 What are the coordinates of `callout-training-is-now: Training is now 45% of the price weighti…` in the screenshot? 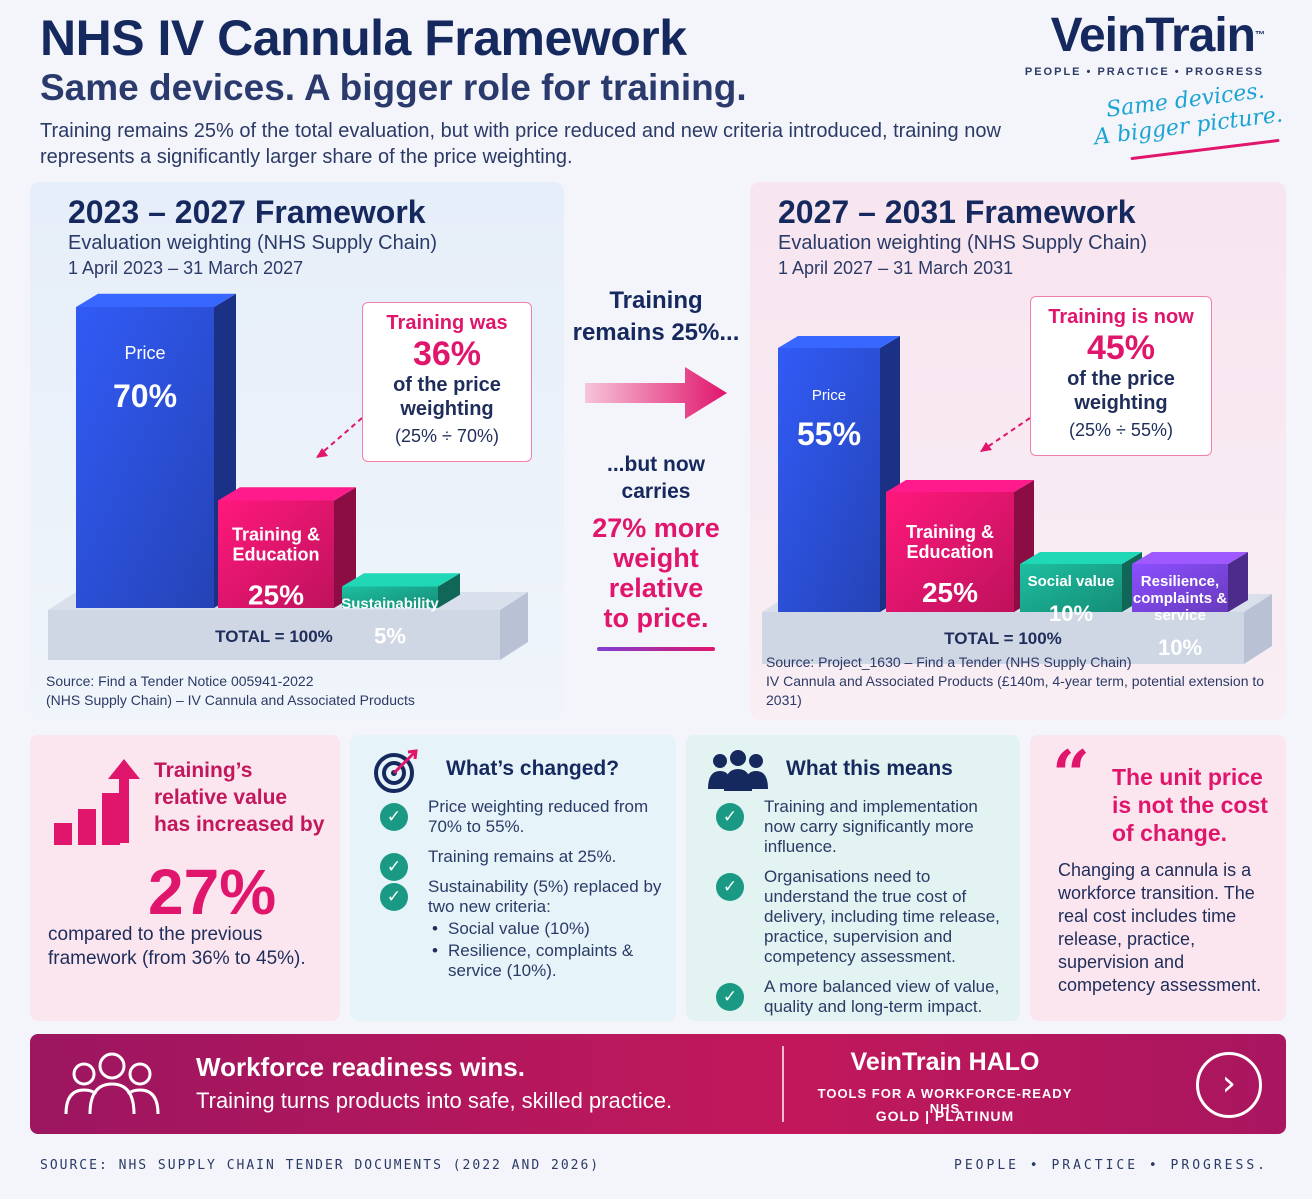 It's located at (1121, 376).